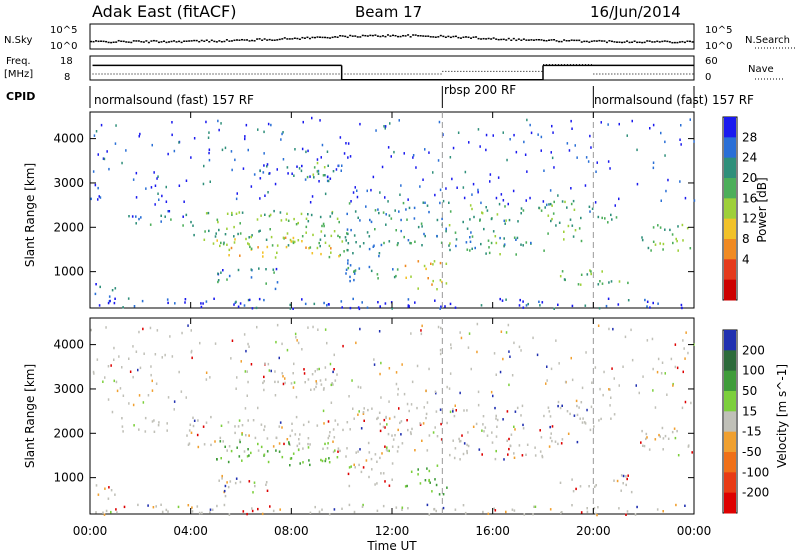 This screenshot has height=554, width=800. Describe the element at coordinates (68, 345) in the screenshot. I see `ytick-label: 4000` at that location.